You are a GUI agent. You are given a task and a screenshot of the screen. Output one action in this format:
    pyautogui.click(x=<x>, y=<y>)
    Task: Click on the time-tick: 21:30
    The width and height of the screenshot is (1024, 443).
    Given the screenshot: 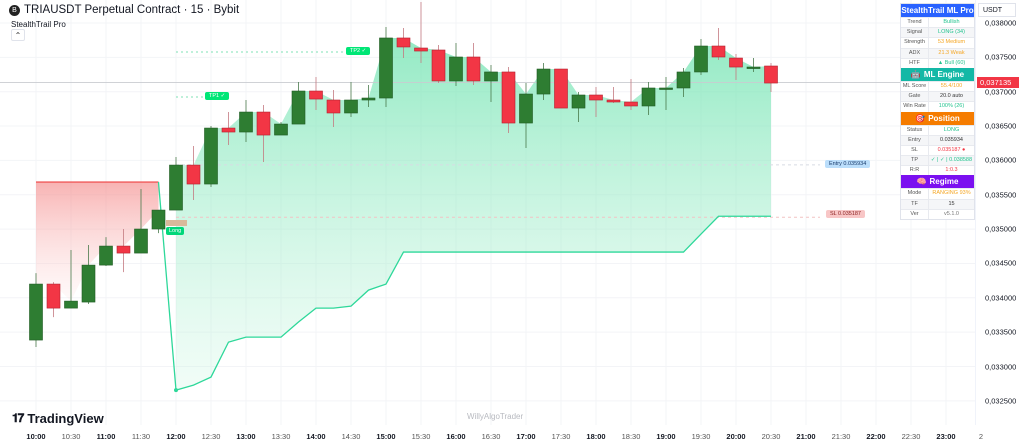 What is the action you would take?
    pyautogui.click(x=841, y=436)
    